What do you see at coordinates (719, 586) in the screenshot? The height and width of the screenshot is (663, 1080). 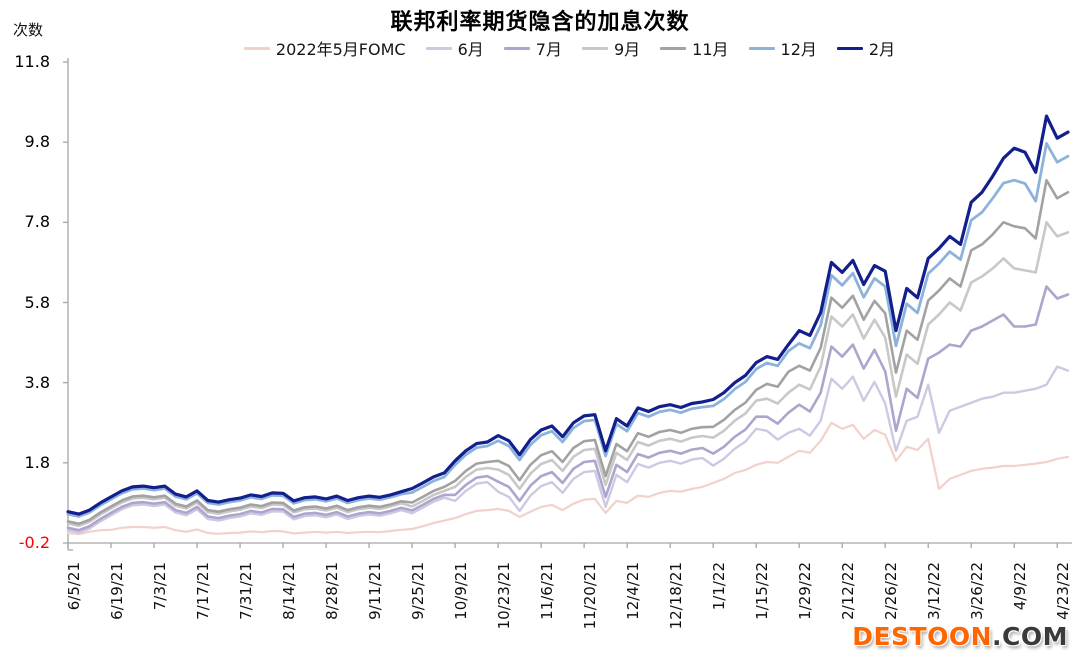 I see `x-tick-label: 1/1/22` at bounding box center [719, 586].